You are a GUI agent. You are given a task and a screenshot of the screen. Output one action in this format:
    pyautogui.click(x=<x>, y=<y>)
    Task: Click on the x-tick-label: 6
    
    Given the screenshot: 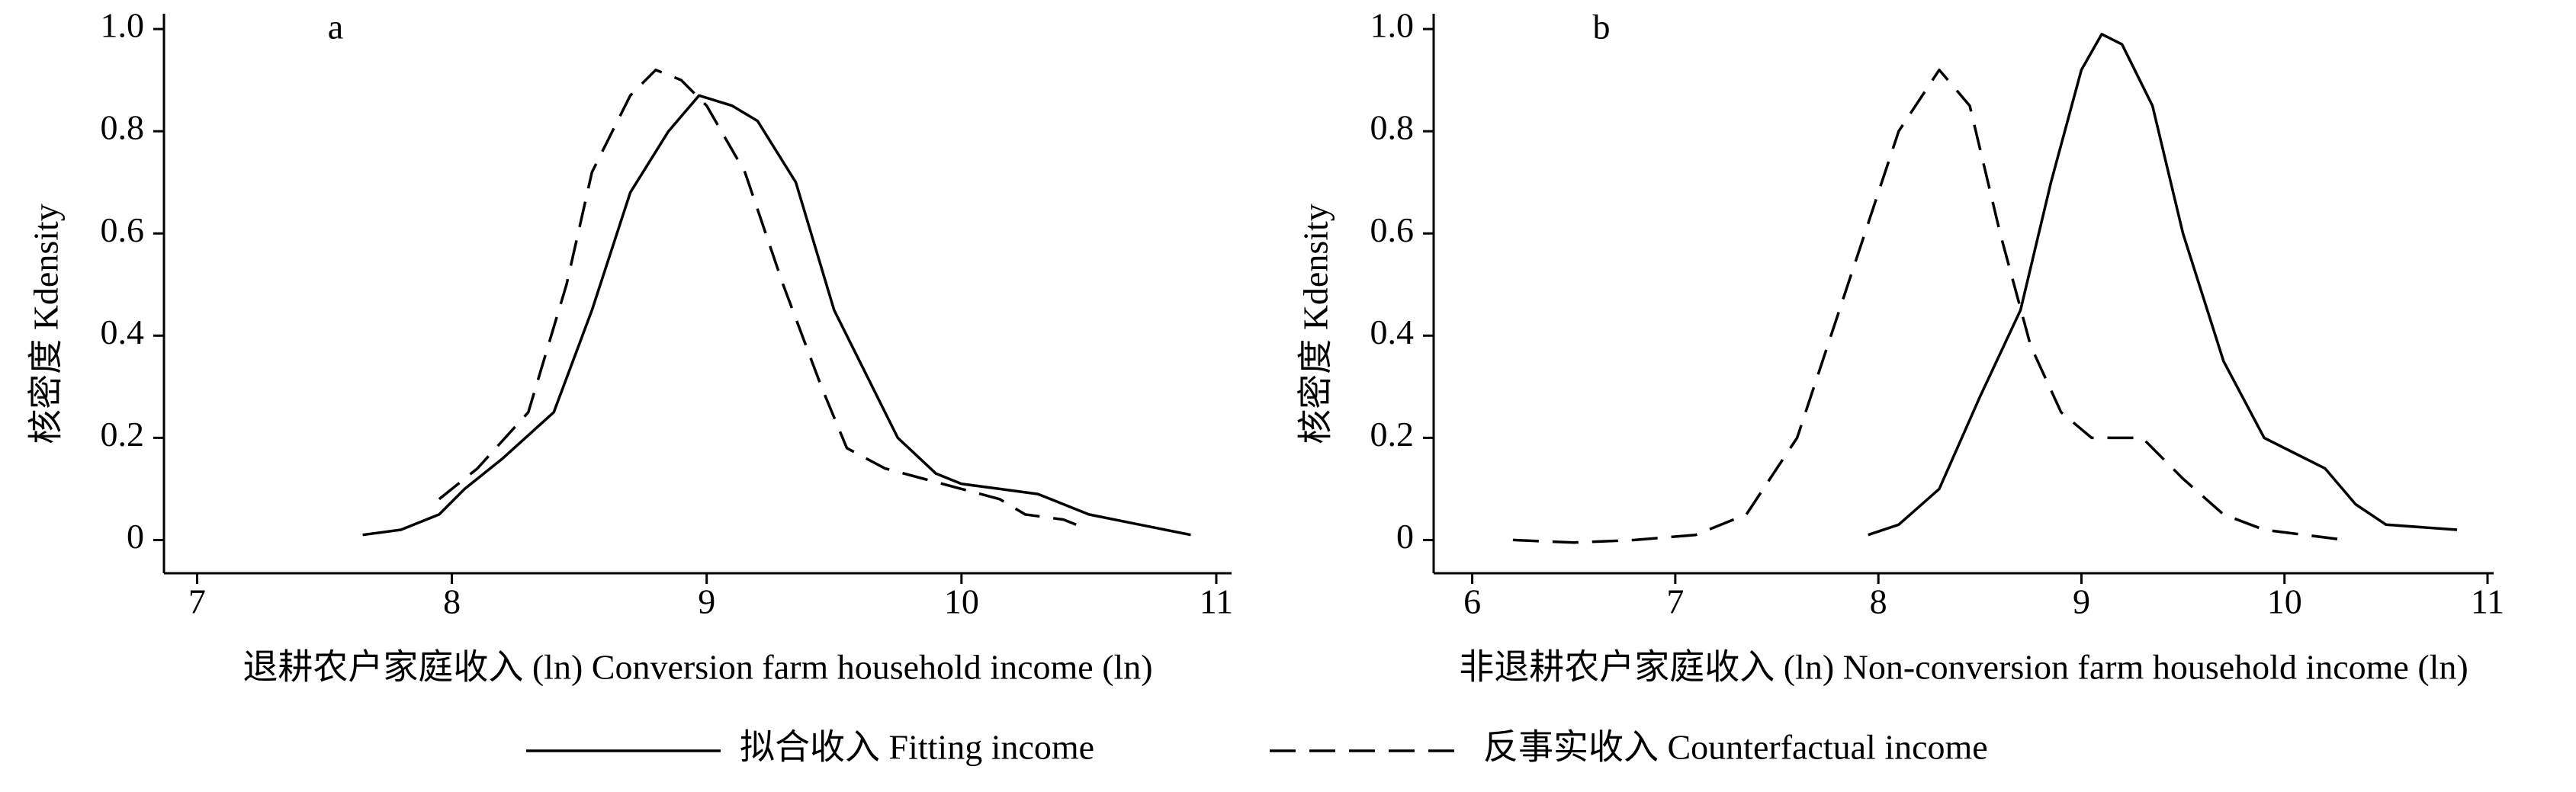 What is the action you would take?
    pyautogui.click(x=1472, y=601)
    